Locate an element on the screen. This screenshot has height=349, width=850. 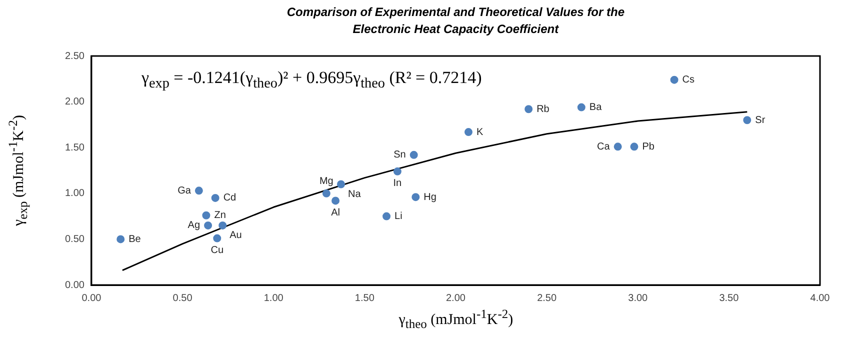
y-tick-label: 2.50 is located at coordinates (74, 56).